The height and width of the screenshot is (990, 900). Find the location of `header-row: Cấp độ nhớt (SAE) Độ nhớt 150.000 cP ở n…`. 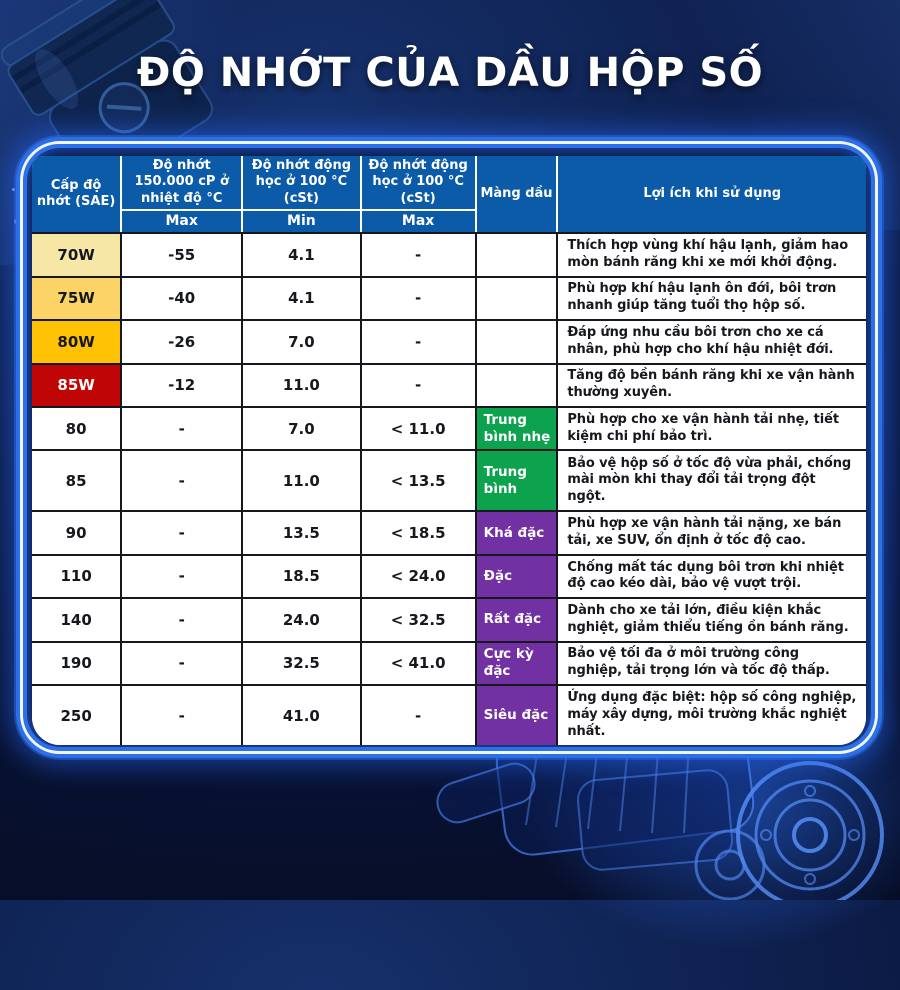

header-row: Cấp độ nhớt (SAE) Độ nhớt 150.000 cP ở n… is located at coordinates (449, 195).